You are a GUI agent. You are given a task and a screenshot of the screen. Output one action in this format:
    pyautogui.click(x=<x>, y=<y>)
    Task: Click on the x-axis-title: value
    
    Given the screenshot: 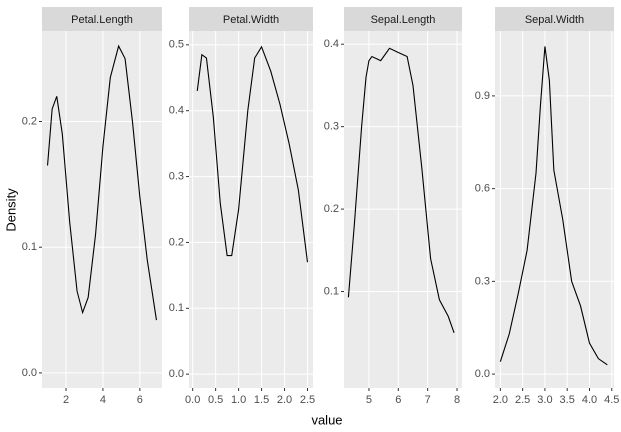 What is the action you would take?
    pyautogui.click(x=326, y=419)
    